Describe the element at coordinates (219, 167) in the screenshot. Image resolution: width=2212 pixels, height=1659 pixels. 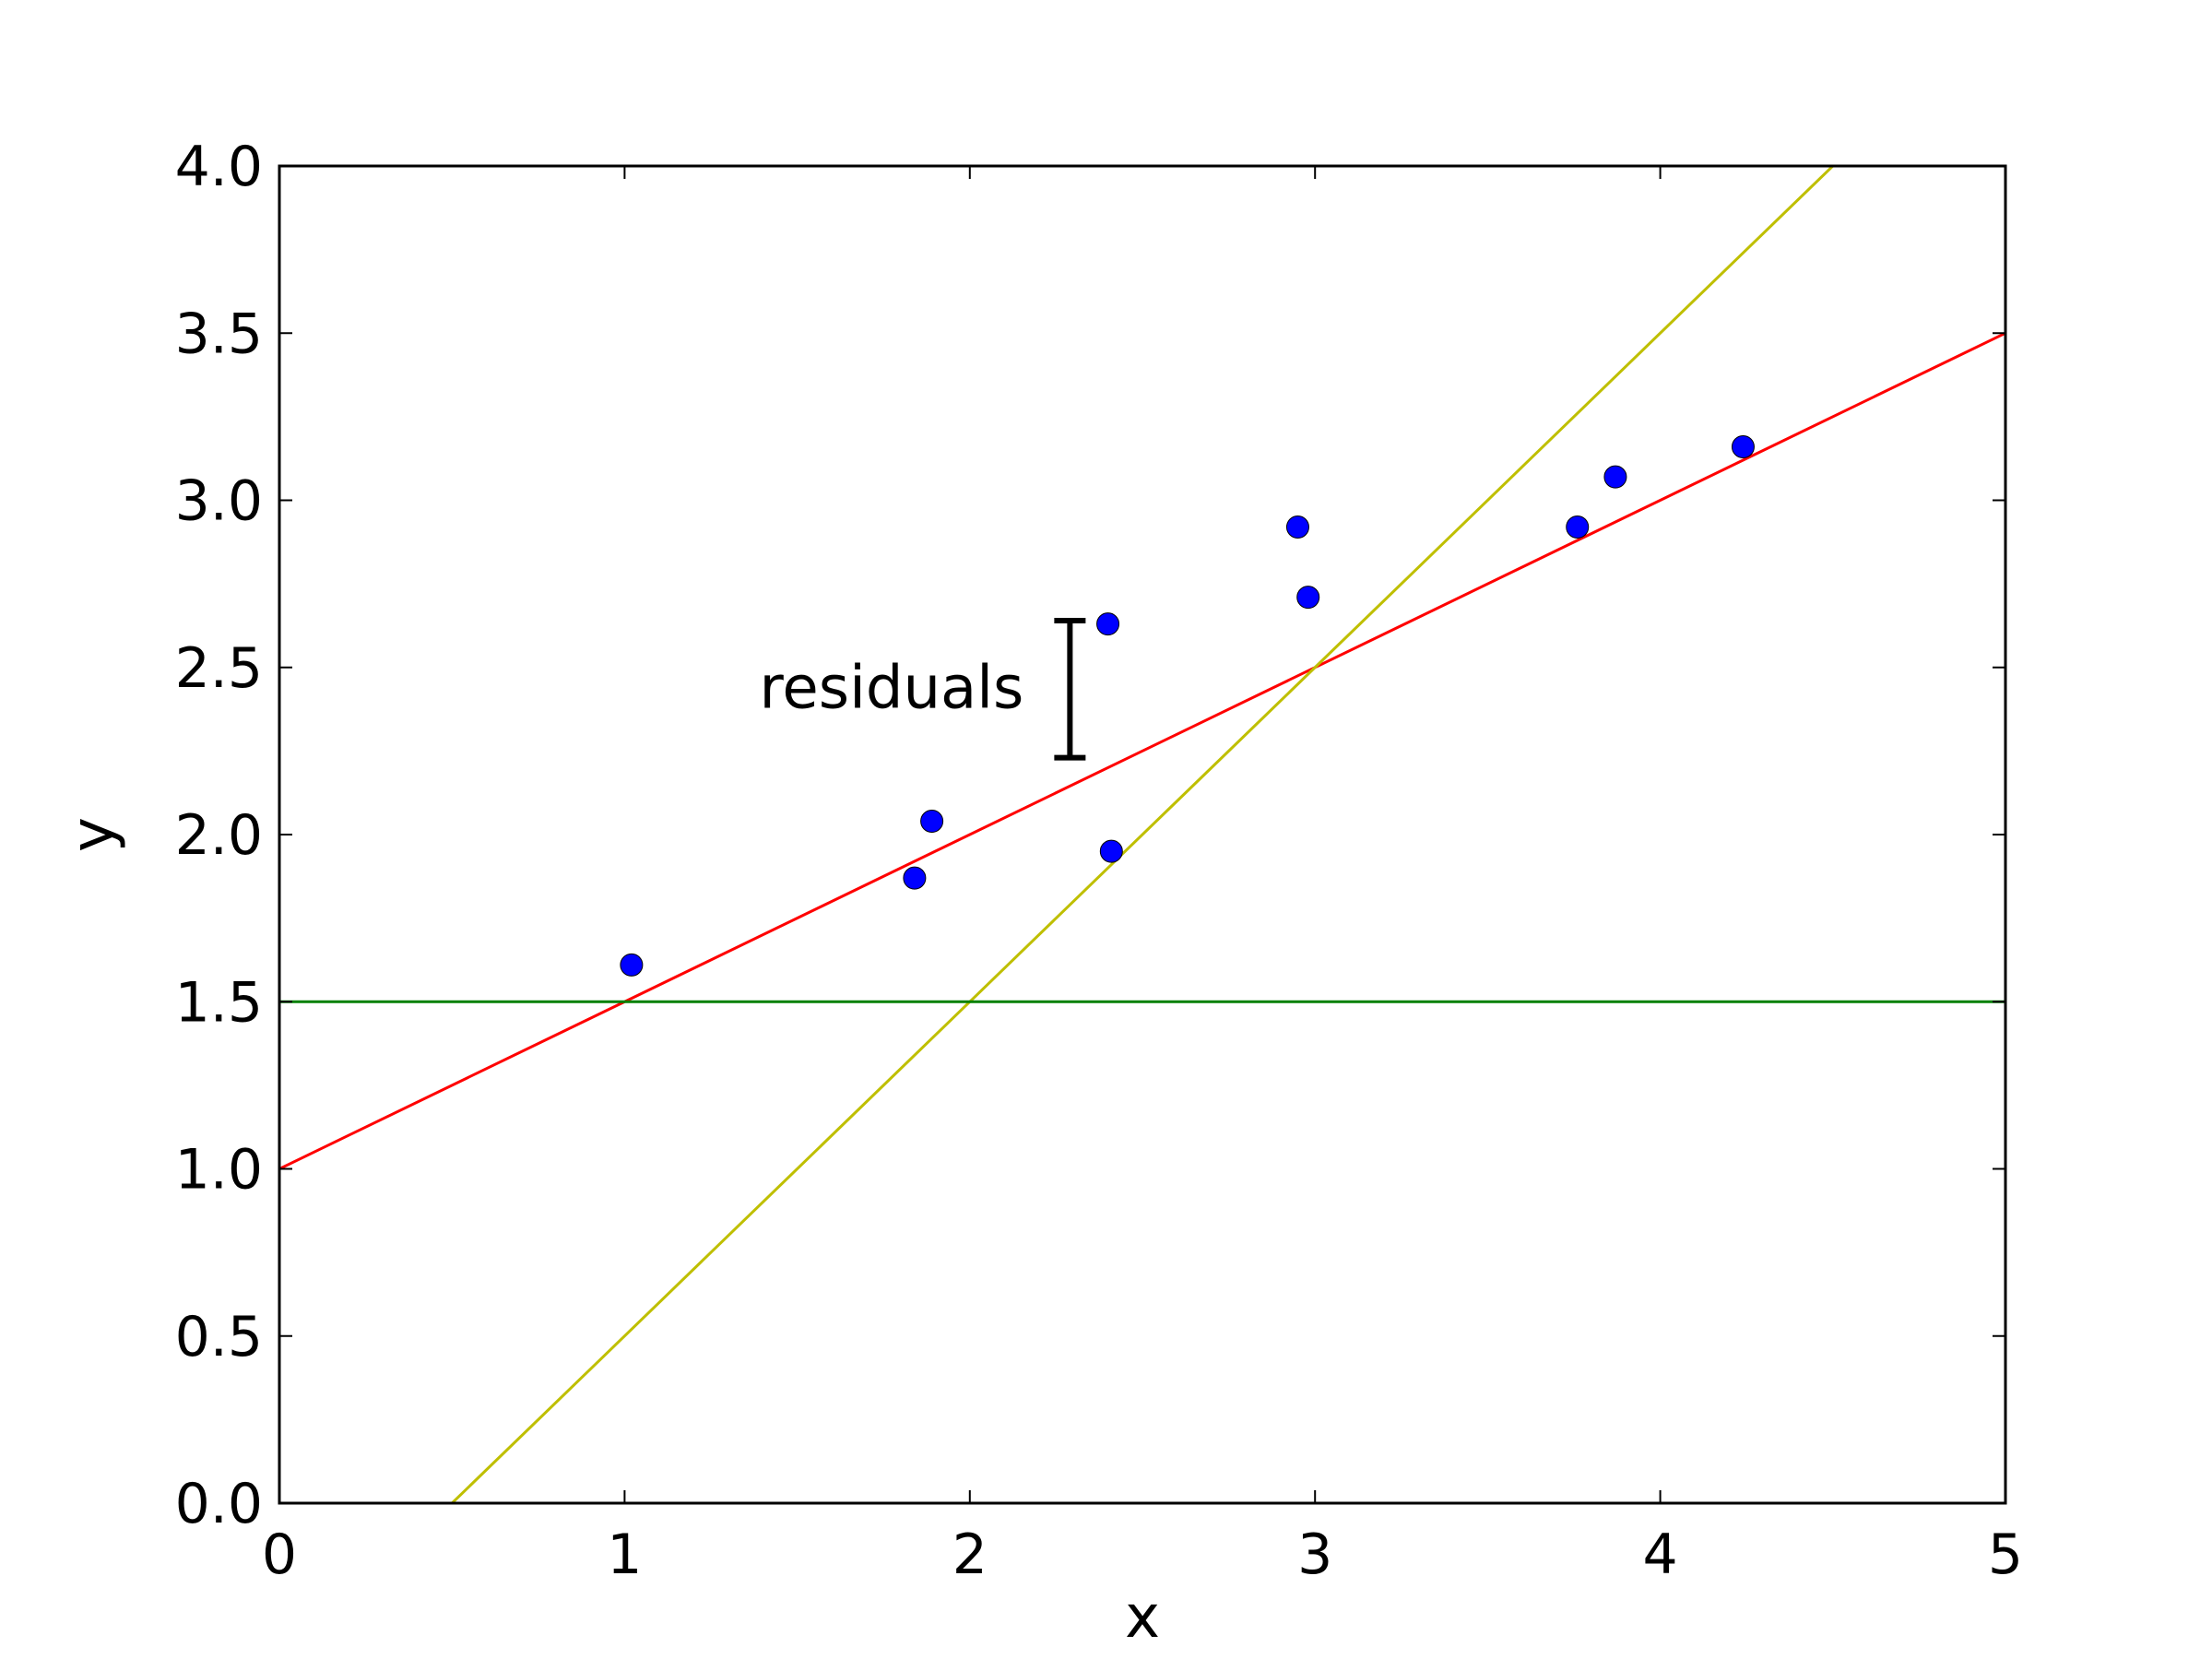
I see `y-tick-label: 4.0` at that location.